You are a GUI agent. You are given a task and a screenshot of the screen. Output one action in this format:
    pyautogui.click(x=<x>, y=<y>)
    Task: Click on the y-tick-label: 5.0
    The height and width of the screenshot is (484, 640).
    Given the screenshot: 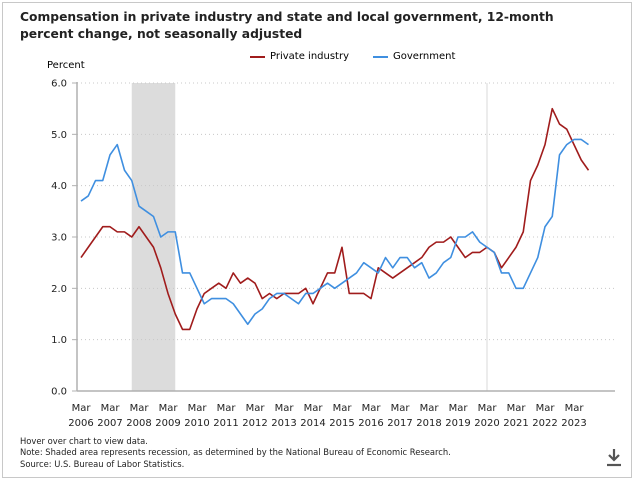 What is the action you would take?
    pyautogui.click(x=59, y=135)
    